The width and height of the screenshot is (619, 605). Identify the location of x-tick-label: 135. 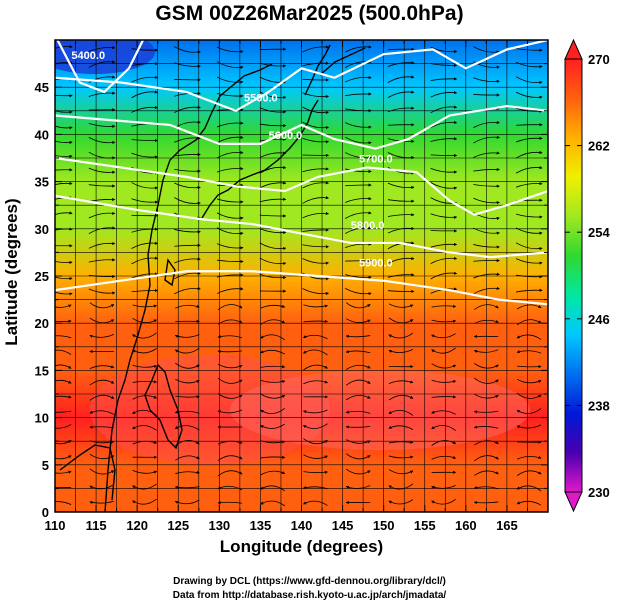
(261, 525).